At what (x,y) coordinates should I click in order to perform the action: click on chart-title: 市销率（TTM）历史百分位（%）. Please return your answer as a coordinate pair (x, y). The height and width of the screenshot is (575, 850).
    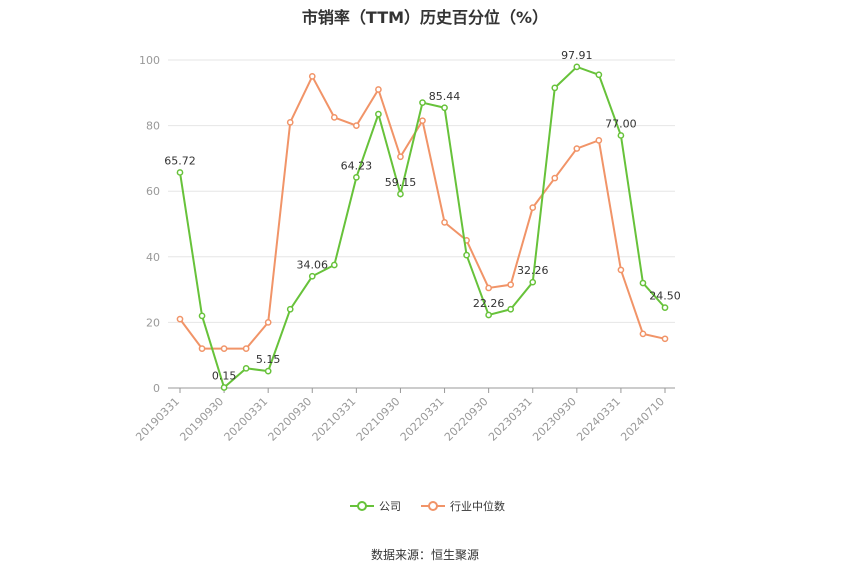
    Looking at the image, I should click on (425, 17).